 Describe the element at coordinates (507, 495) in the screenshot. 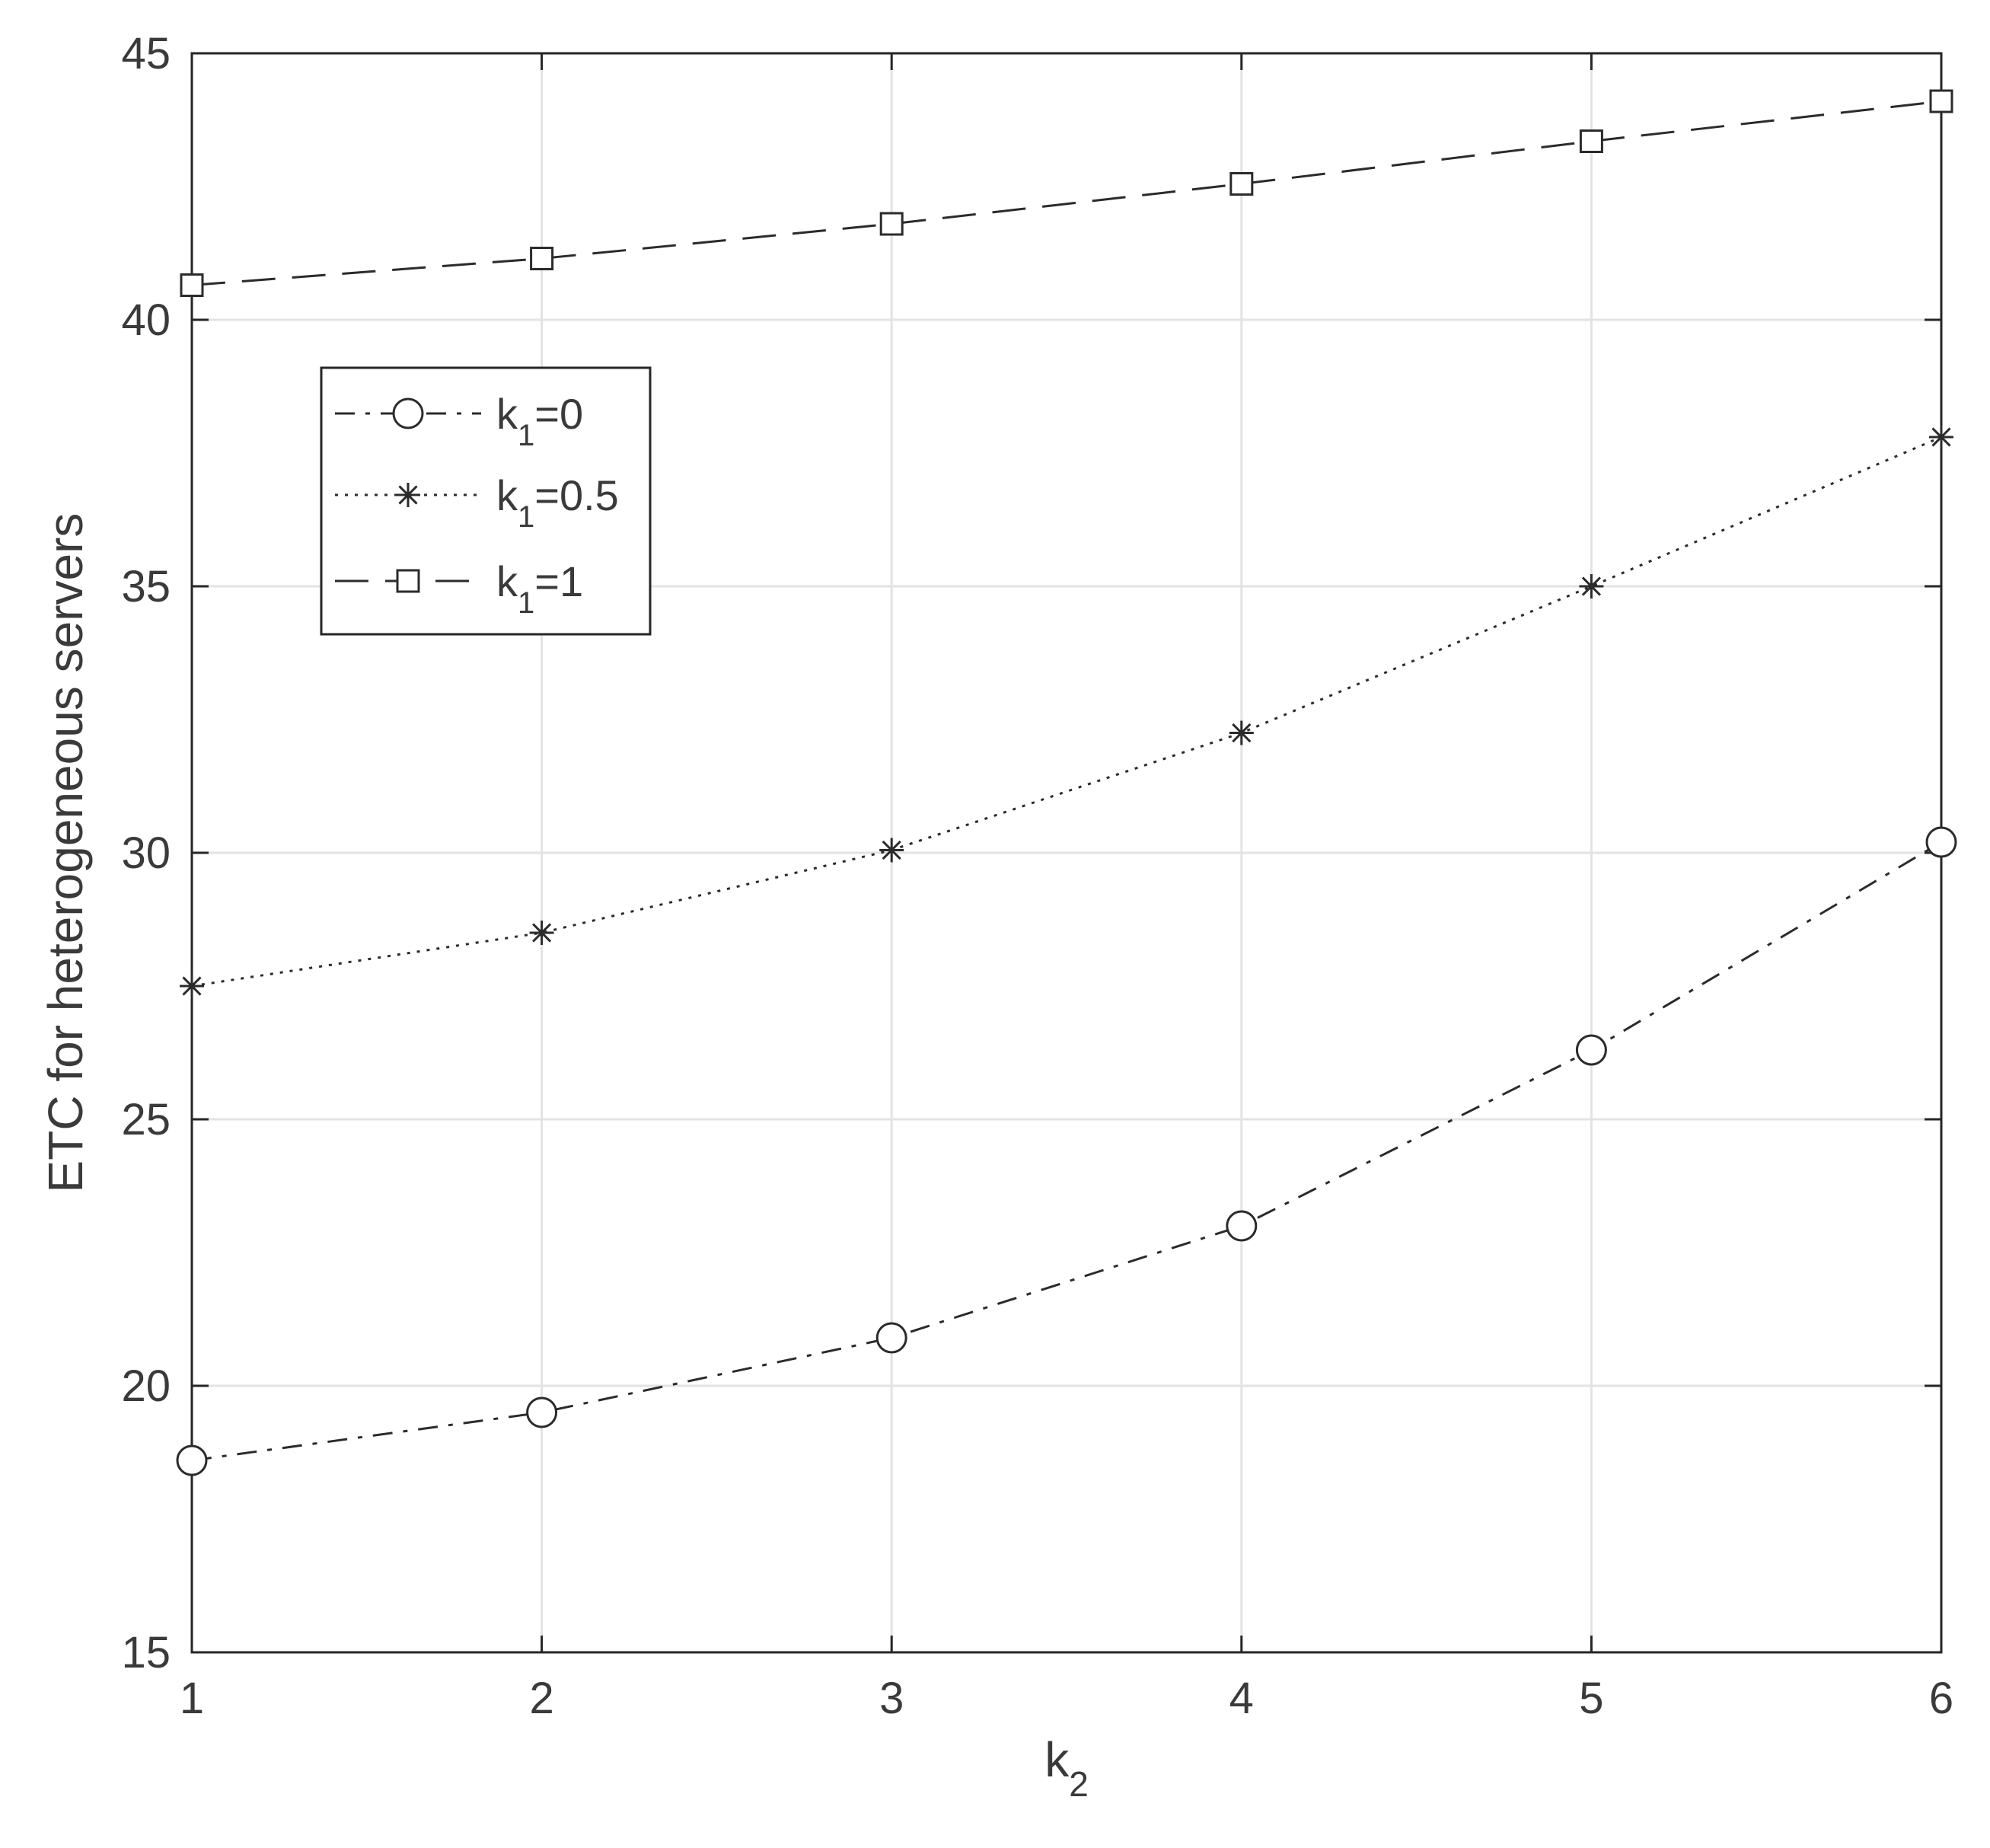

I see `legend-label-k1-0.5-base: k` at that location.